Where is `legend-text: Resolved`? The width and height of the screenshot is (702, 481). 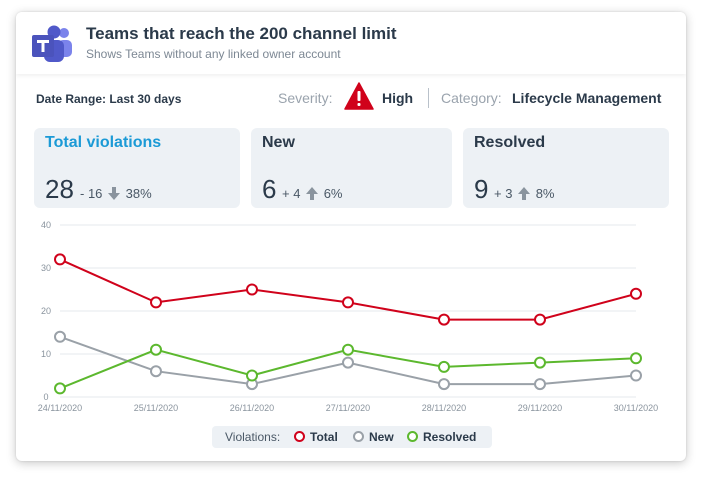
legend-text: Resolved is located at coordinates (450, 437).